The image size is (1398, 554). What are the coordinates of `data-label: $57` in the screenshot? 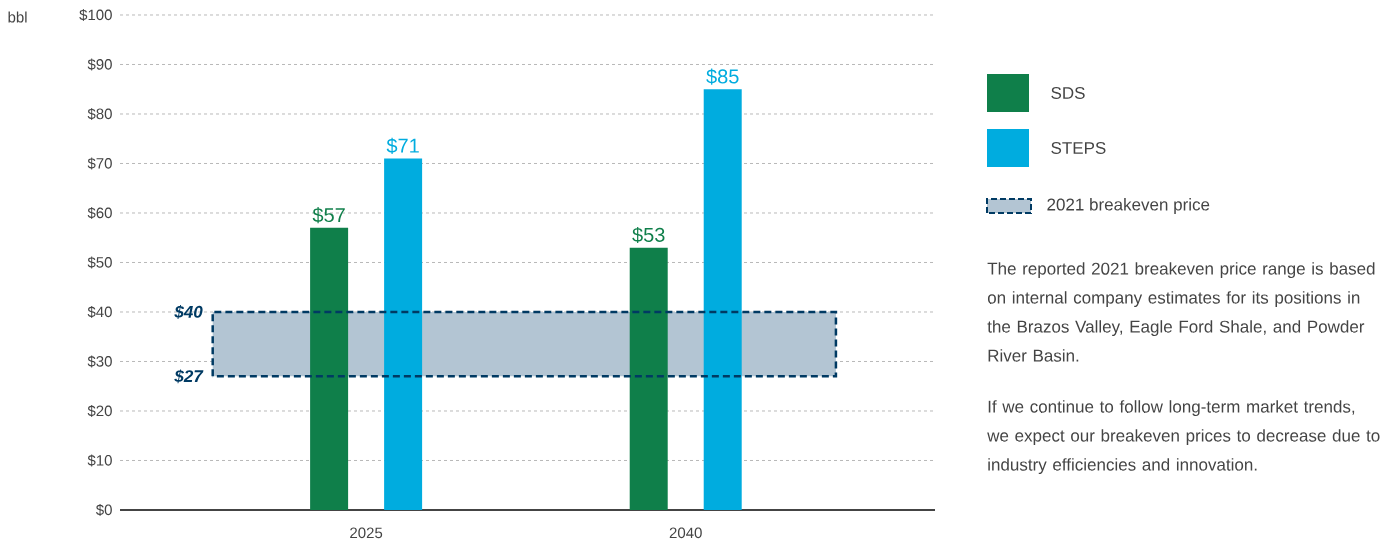 It's located at (328, 215).